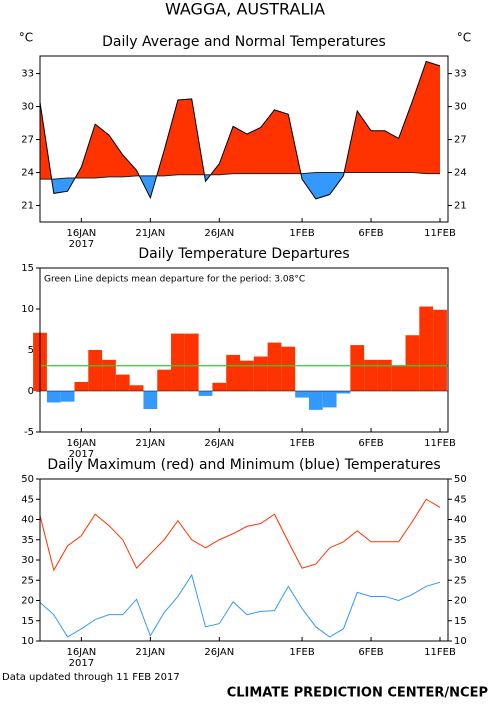 The width and height of the screenshot is (491, 707). Describe the element at coordinates (240, 605) in the screenshot. I see `line-minimum` at that location.